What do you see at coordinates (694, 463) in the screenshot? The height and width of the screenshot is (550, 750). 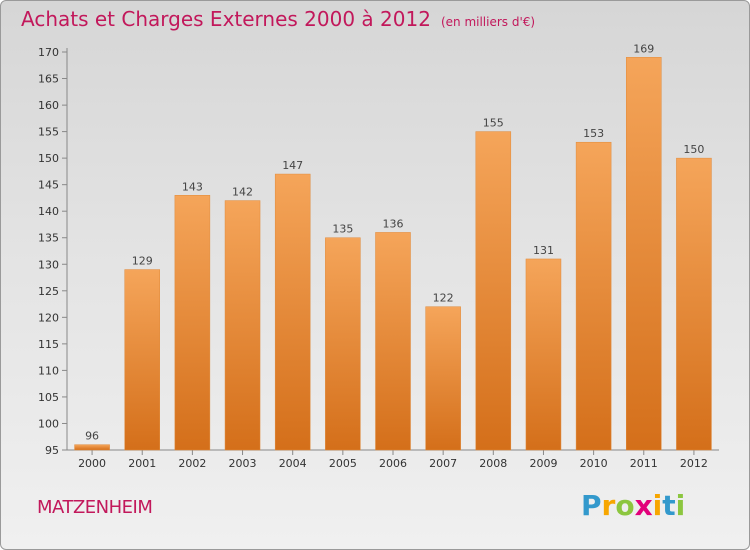 I see `x-tick-label: 2012` at bounding box center [694, 463].